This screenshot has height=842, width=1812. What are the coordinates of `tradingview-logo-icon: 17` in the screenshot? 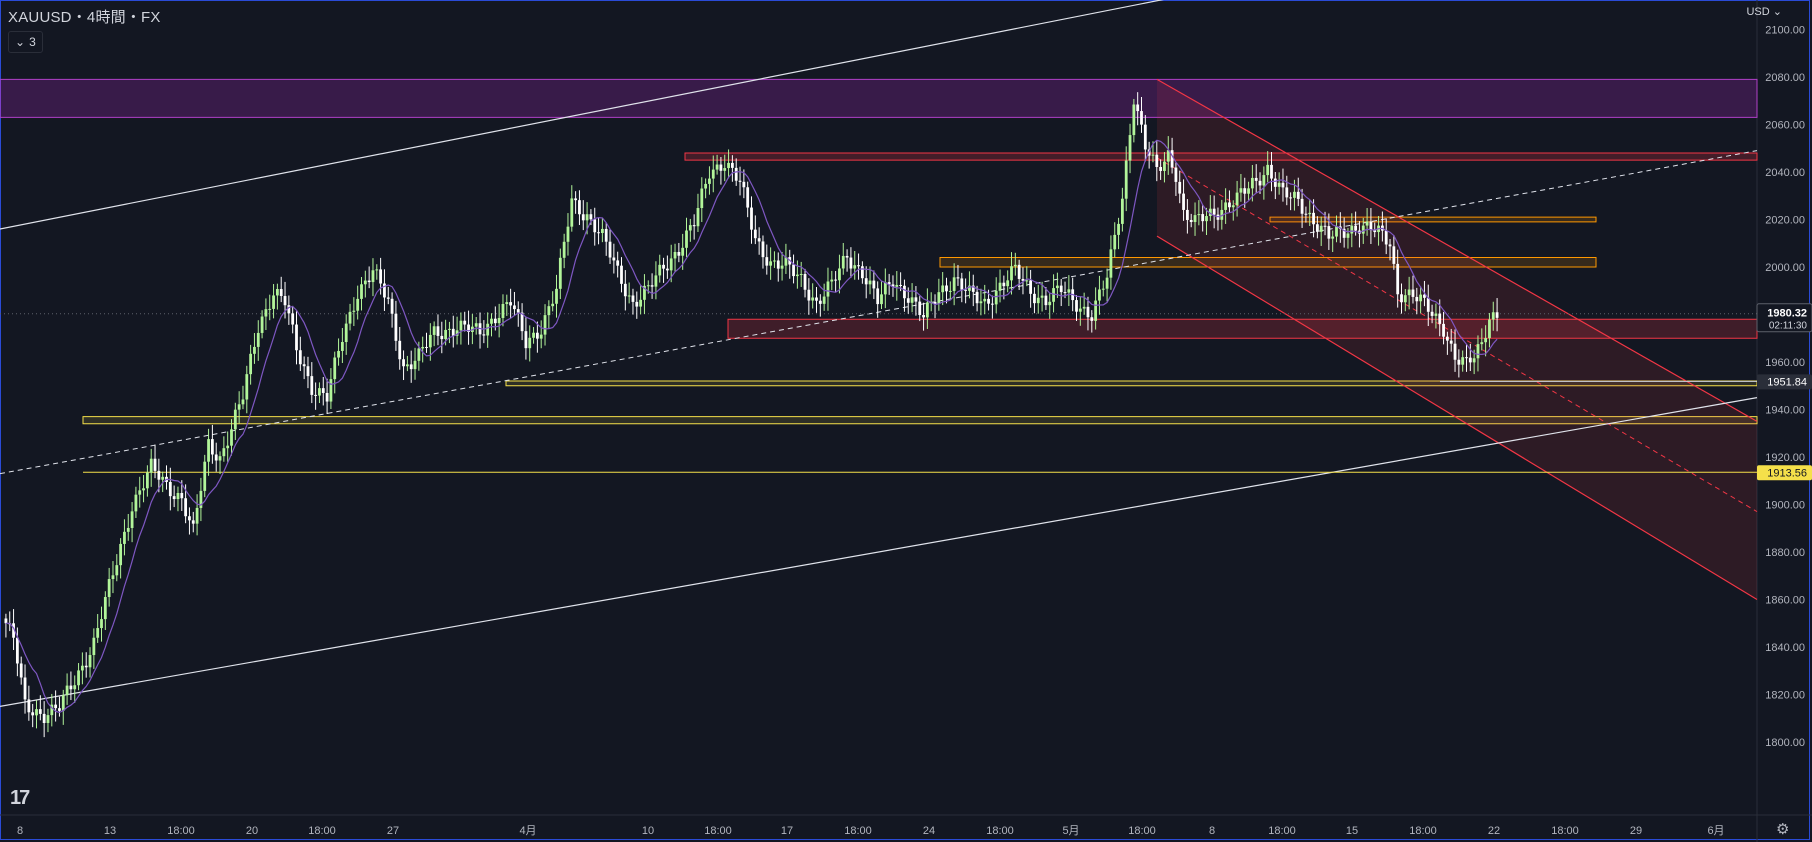 It's located at (20, 798).